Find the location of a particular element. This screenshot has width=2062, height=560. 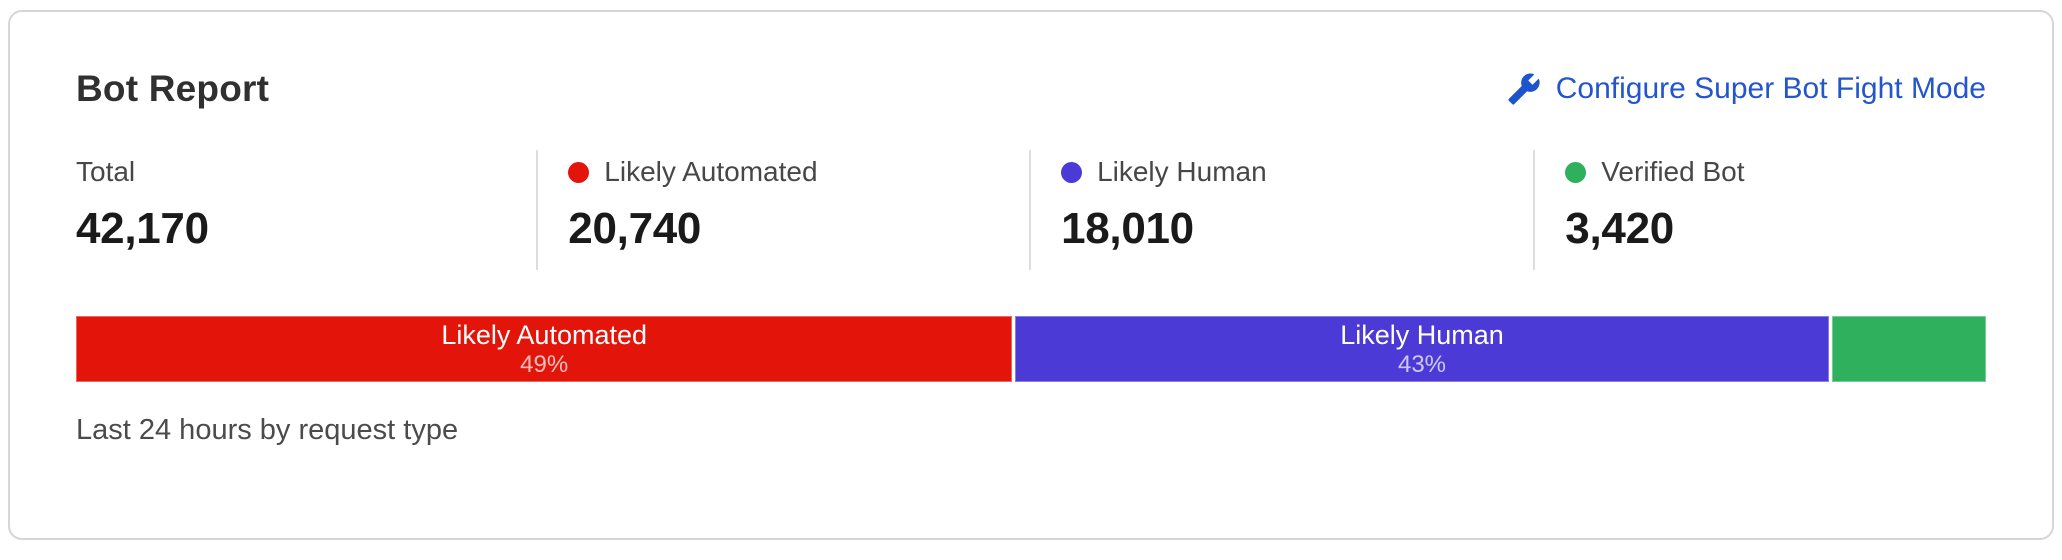

stat-verified-bot-value: 3,420 is located at coordinates (1619, 228).